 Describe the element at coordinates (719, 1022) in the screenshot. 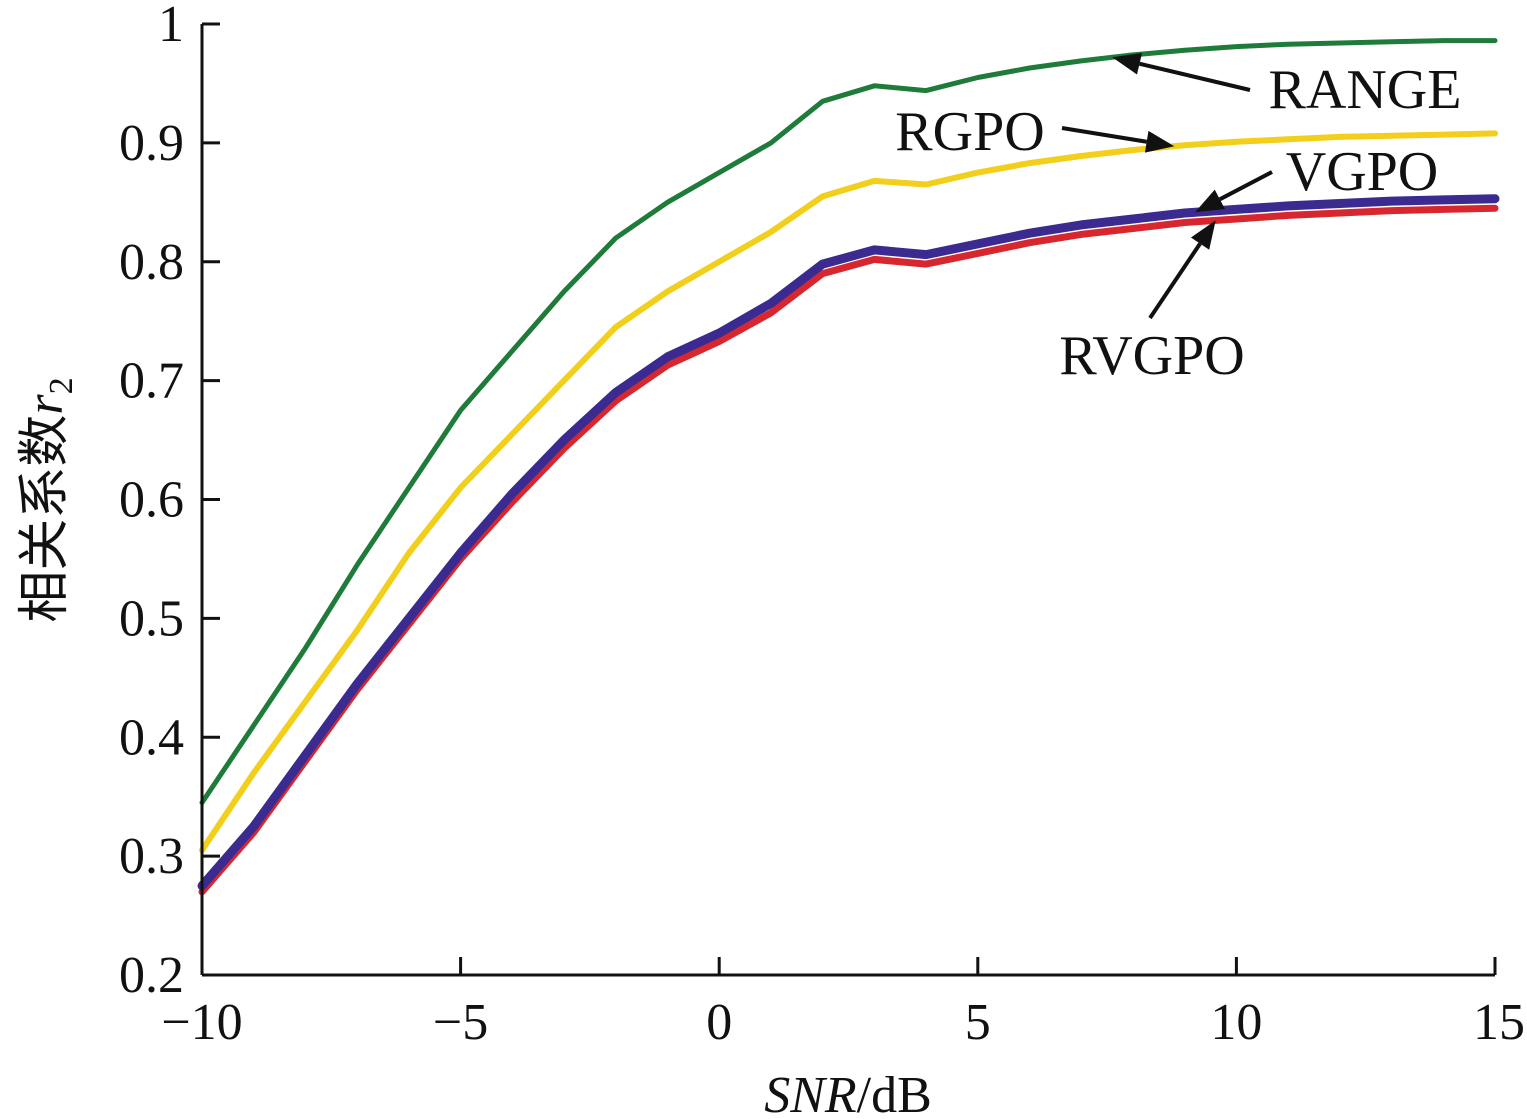

I see `x-tick-label: 0` at that location.